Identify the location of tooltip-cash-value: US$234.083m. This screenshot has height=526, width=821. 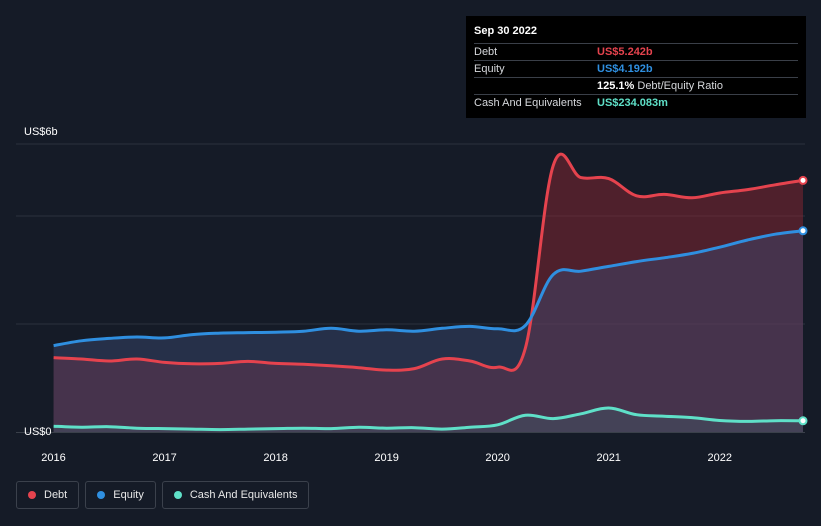
(632, 103).